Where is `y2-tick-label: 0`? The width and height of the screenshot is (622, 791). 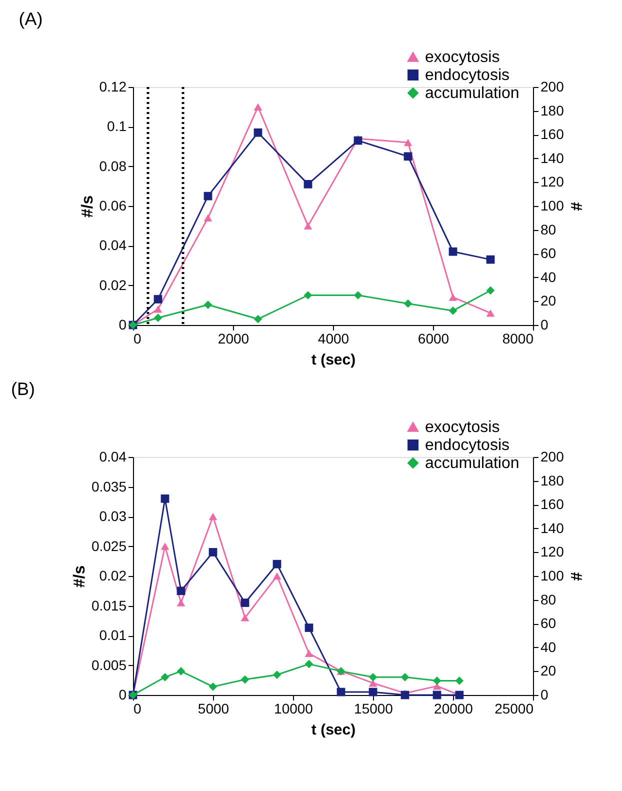 y2-tick-label: 0 is located at coordinates (544, 694).